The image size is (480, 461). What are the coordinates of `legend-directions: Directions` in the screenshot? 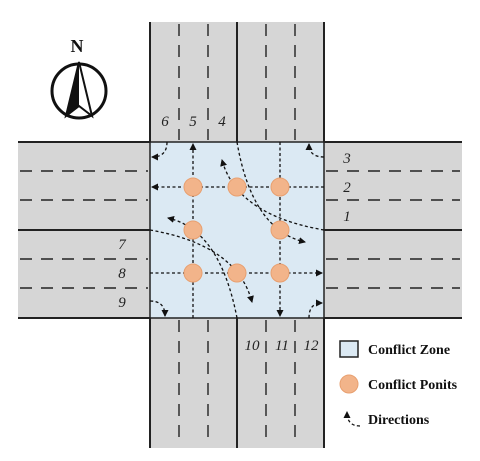 It's located at (399, 420).